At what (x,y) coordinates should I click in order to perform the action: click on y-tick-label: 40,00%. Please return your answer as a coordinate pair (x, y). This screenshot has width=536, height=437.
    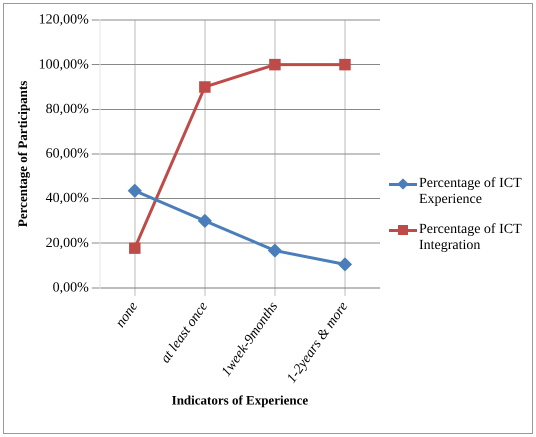
    Looking at the image, I should click on (68, 198).